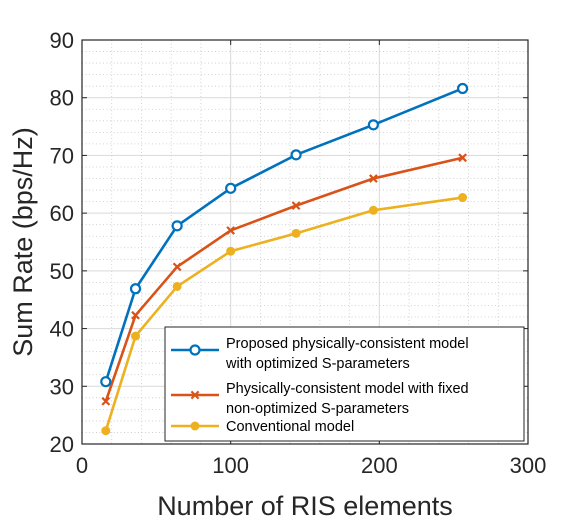 This screenshot has height=525, width=582. Describe the element at coordinates (528, 465) in the screenshot. I see `x-tick-label: 300` at that location.